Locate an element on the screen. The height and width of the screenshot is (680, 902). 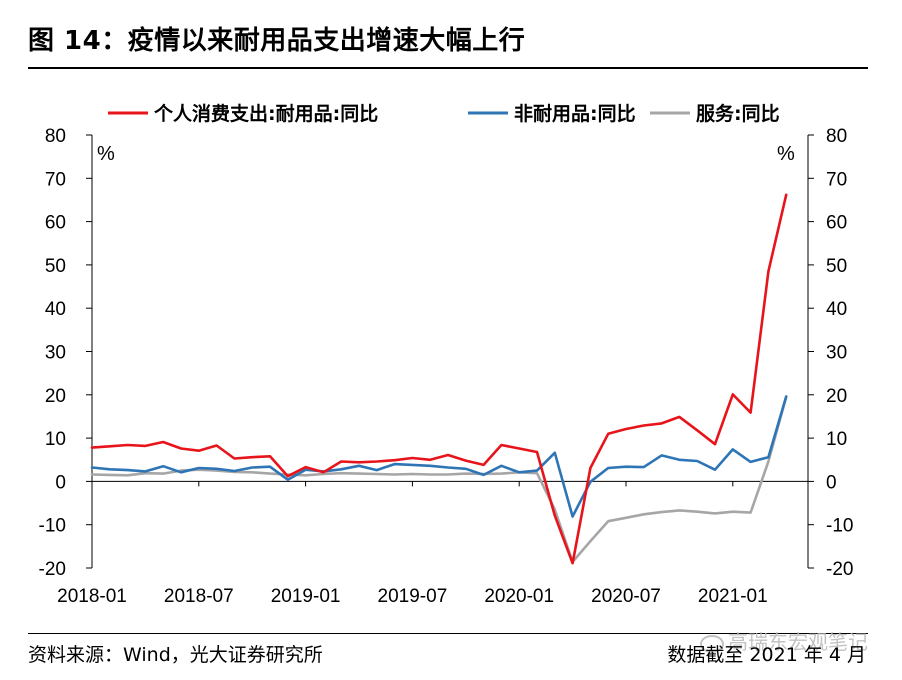
legend: 个人消费支出:耐用品:同比 非耐用品:同比 服务:同比 is located at coordinates (444, 113).